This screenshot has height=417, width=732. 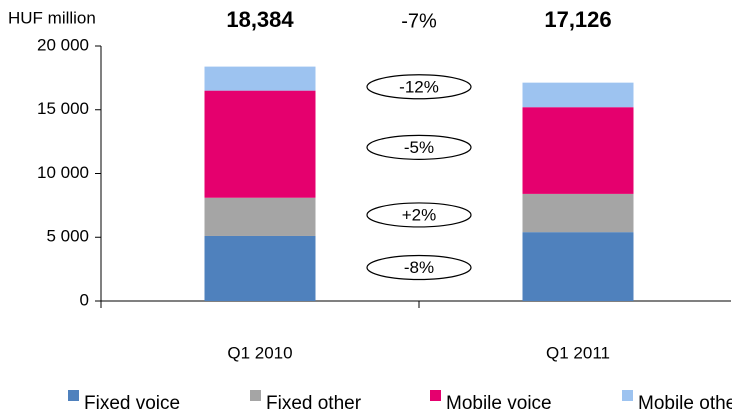 What do you see at coordinates (63, 108) in the screenshot?
I see `y-tick-label: 15 000` at bounding box center [63, 108].